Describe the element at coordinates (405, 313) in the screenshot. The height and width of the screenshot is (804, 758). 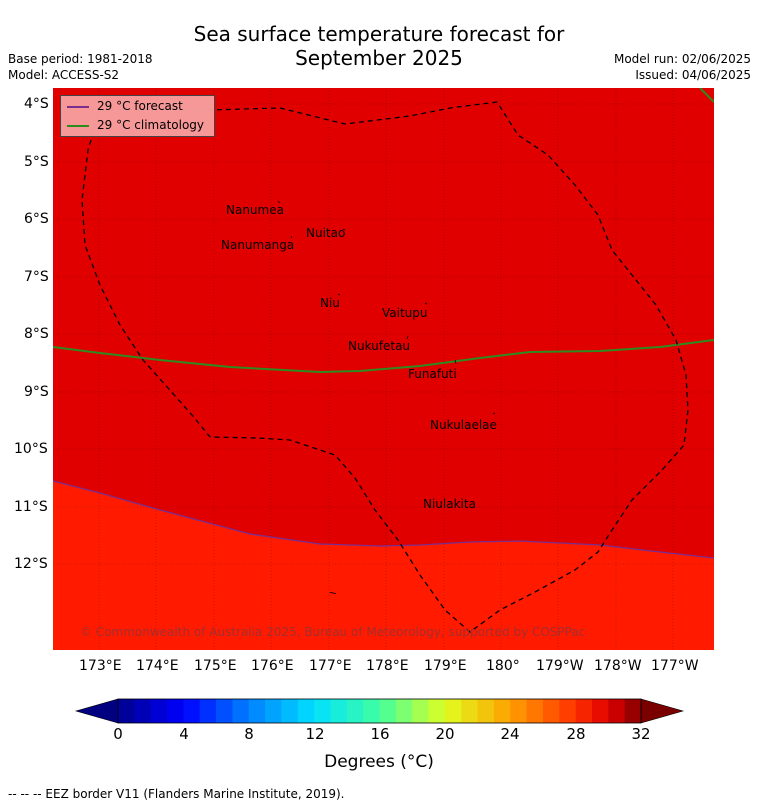
I see `place-vaitupu: Vaitupu` at that location.